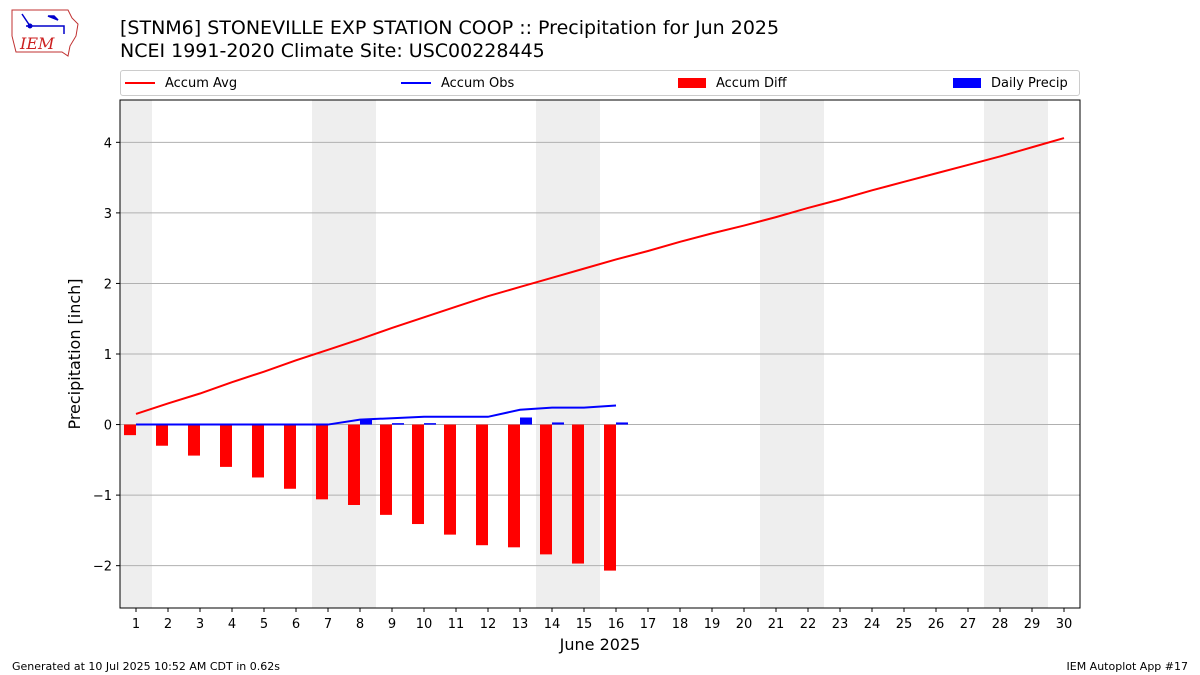  I want to click on x-tick-label-10: 10, so click(424, 624).